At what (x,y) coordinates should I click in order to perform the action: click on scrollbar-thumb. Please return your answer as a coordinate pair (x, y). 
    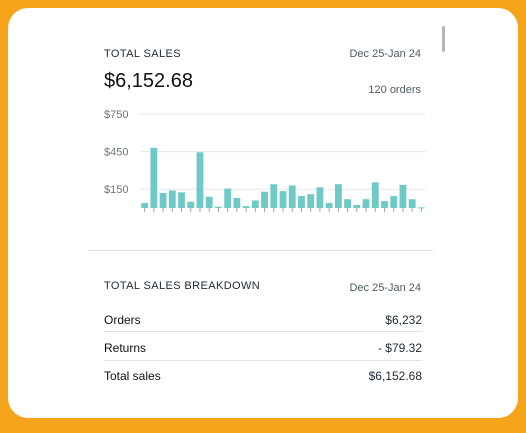
    Looking at the image, I should click on (443, 39).